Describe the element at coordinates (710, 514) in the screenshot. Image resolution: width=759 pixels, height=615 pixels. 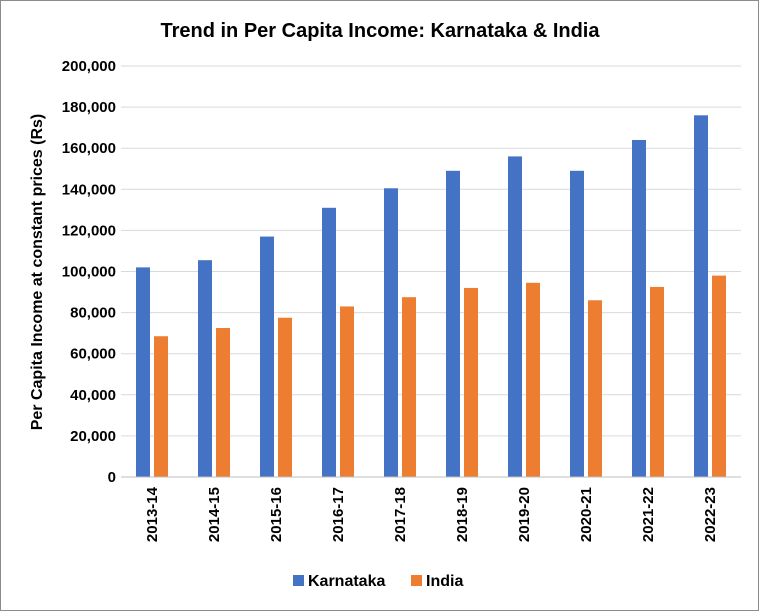
I see `x-tick-label: 2022-23` at that location.